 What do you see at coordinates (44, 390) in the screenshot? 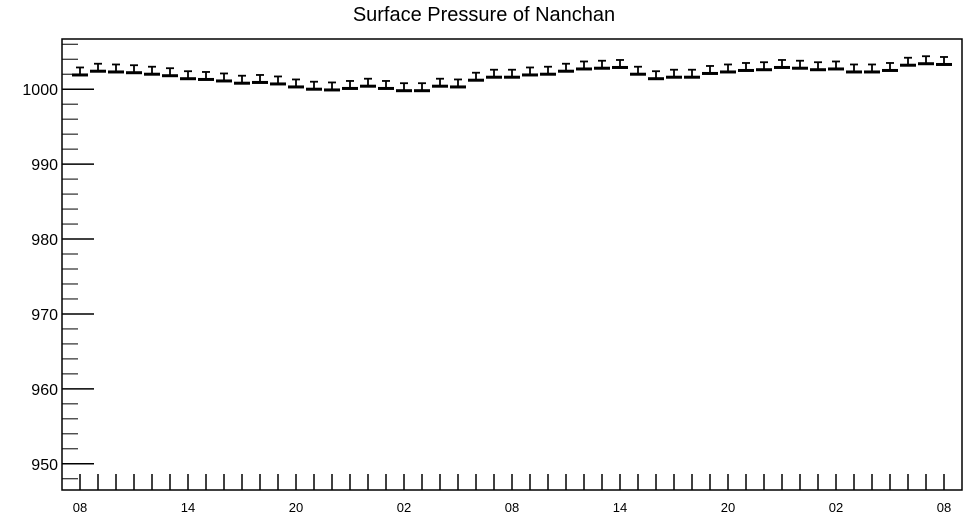
I see `y-tick-label: 960` at bounding box center [44, 390].